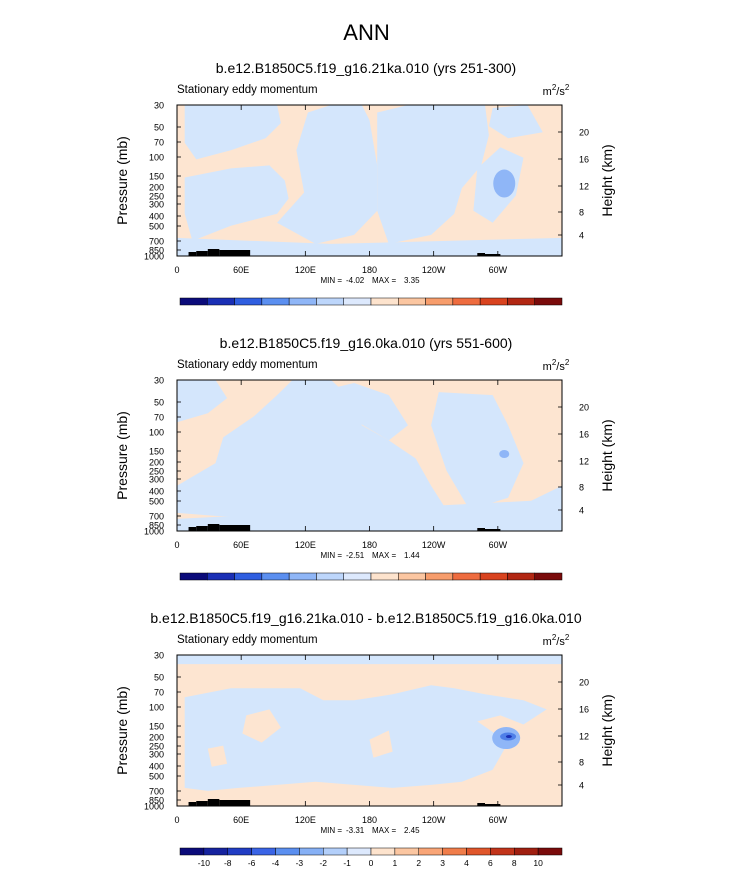 Image resolution: width=733 pixels, height=872 pixels. Describe the element at coordinates (241, 820) in the screenshot. I see `x-tick-label: 60E` at that location.